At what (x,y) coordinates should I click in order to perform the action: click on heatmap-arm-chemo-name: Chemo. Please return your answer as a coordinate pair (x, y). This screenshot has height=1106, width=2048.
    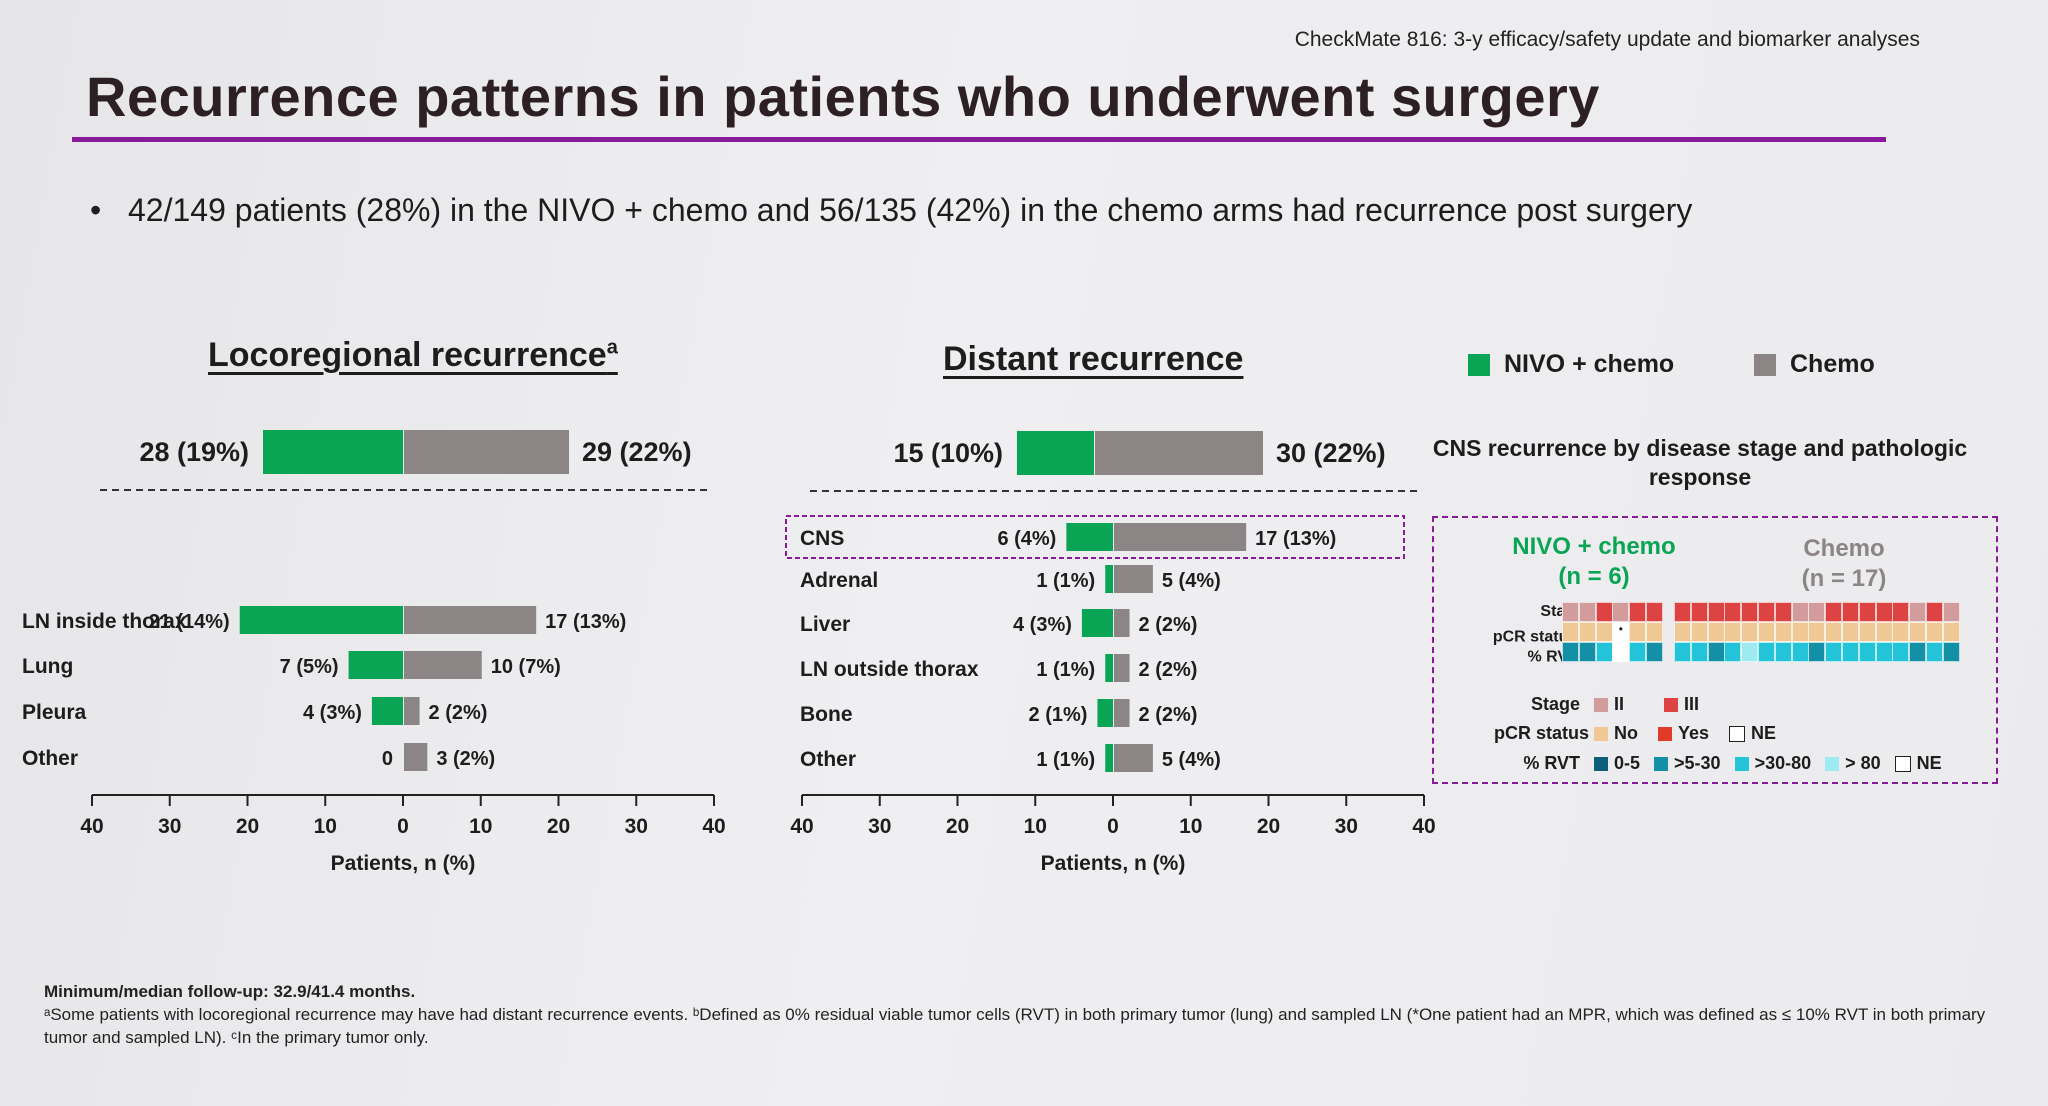
    Looking at the image, I should click on (1844, 548).